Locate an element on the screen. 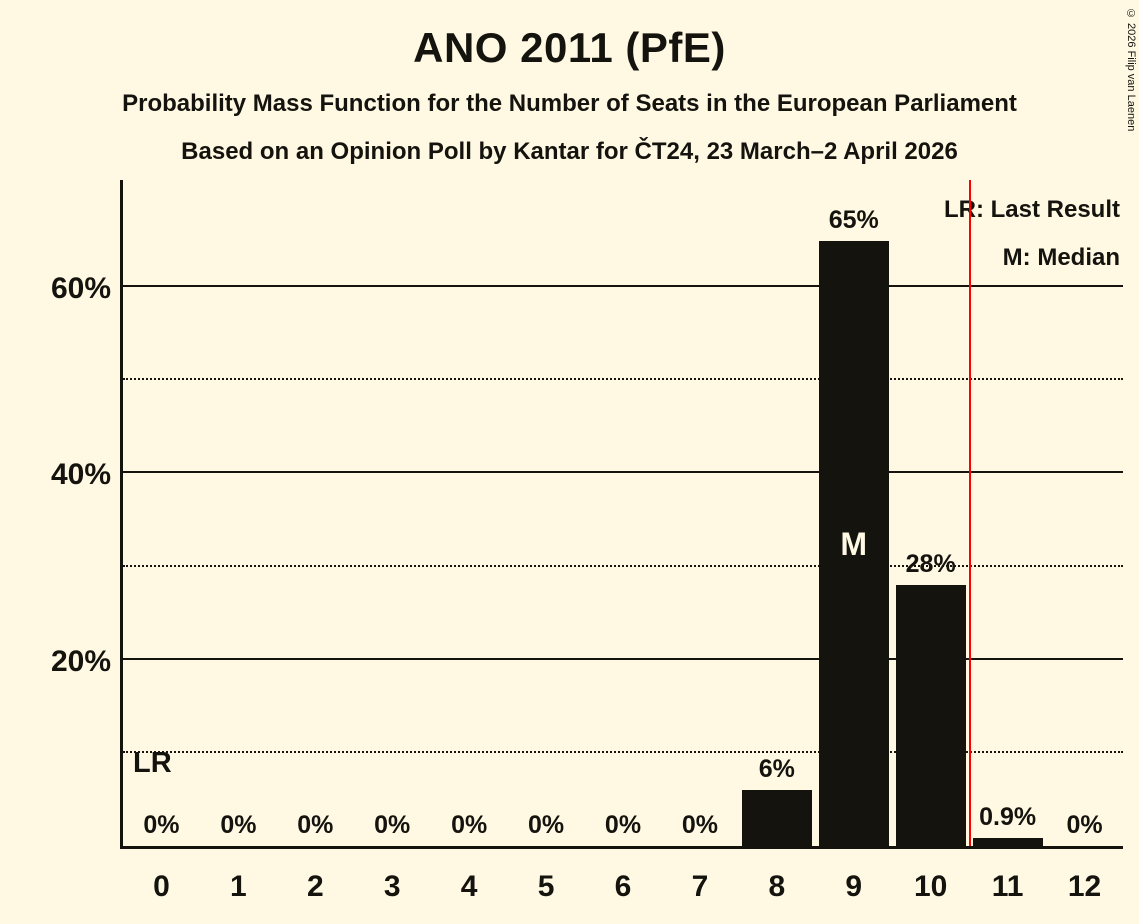 The image size is (1139, 924). x-axis-tick-label: 9 is located at coordinates (854, 886).